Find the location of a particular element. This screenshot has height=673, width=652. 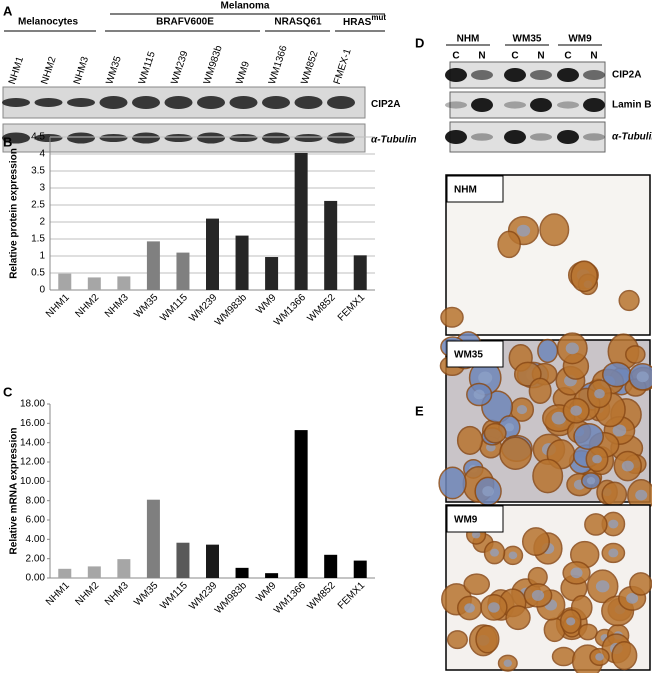

x-tick-label: FEMX1 is located at coordinates (352, 596).